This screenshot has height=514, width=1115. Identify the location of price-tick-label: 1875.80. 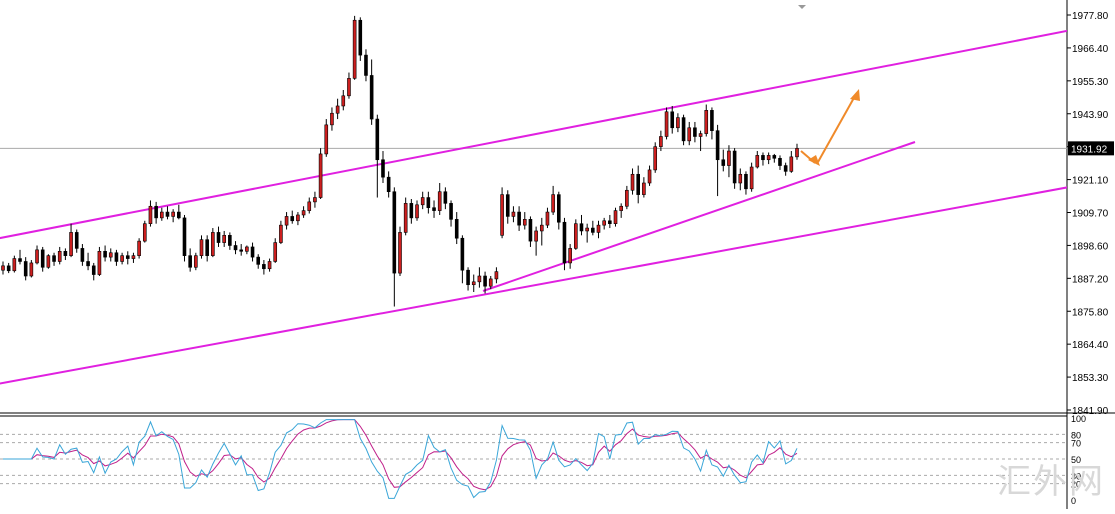
(1090, 312).